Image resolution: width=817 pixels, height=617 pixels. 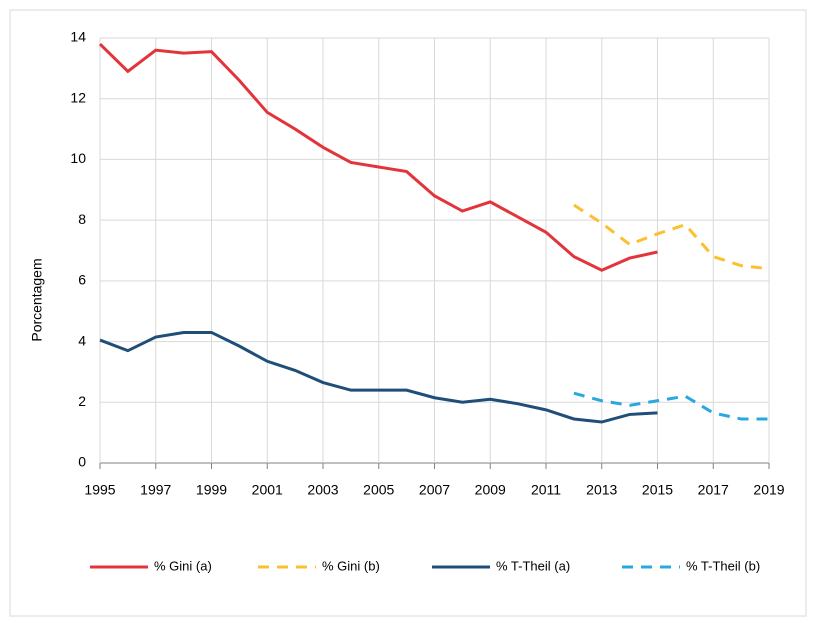 I want to click on y-axis-label: Porcentagem, so click(x=37, y=299).